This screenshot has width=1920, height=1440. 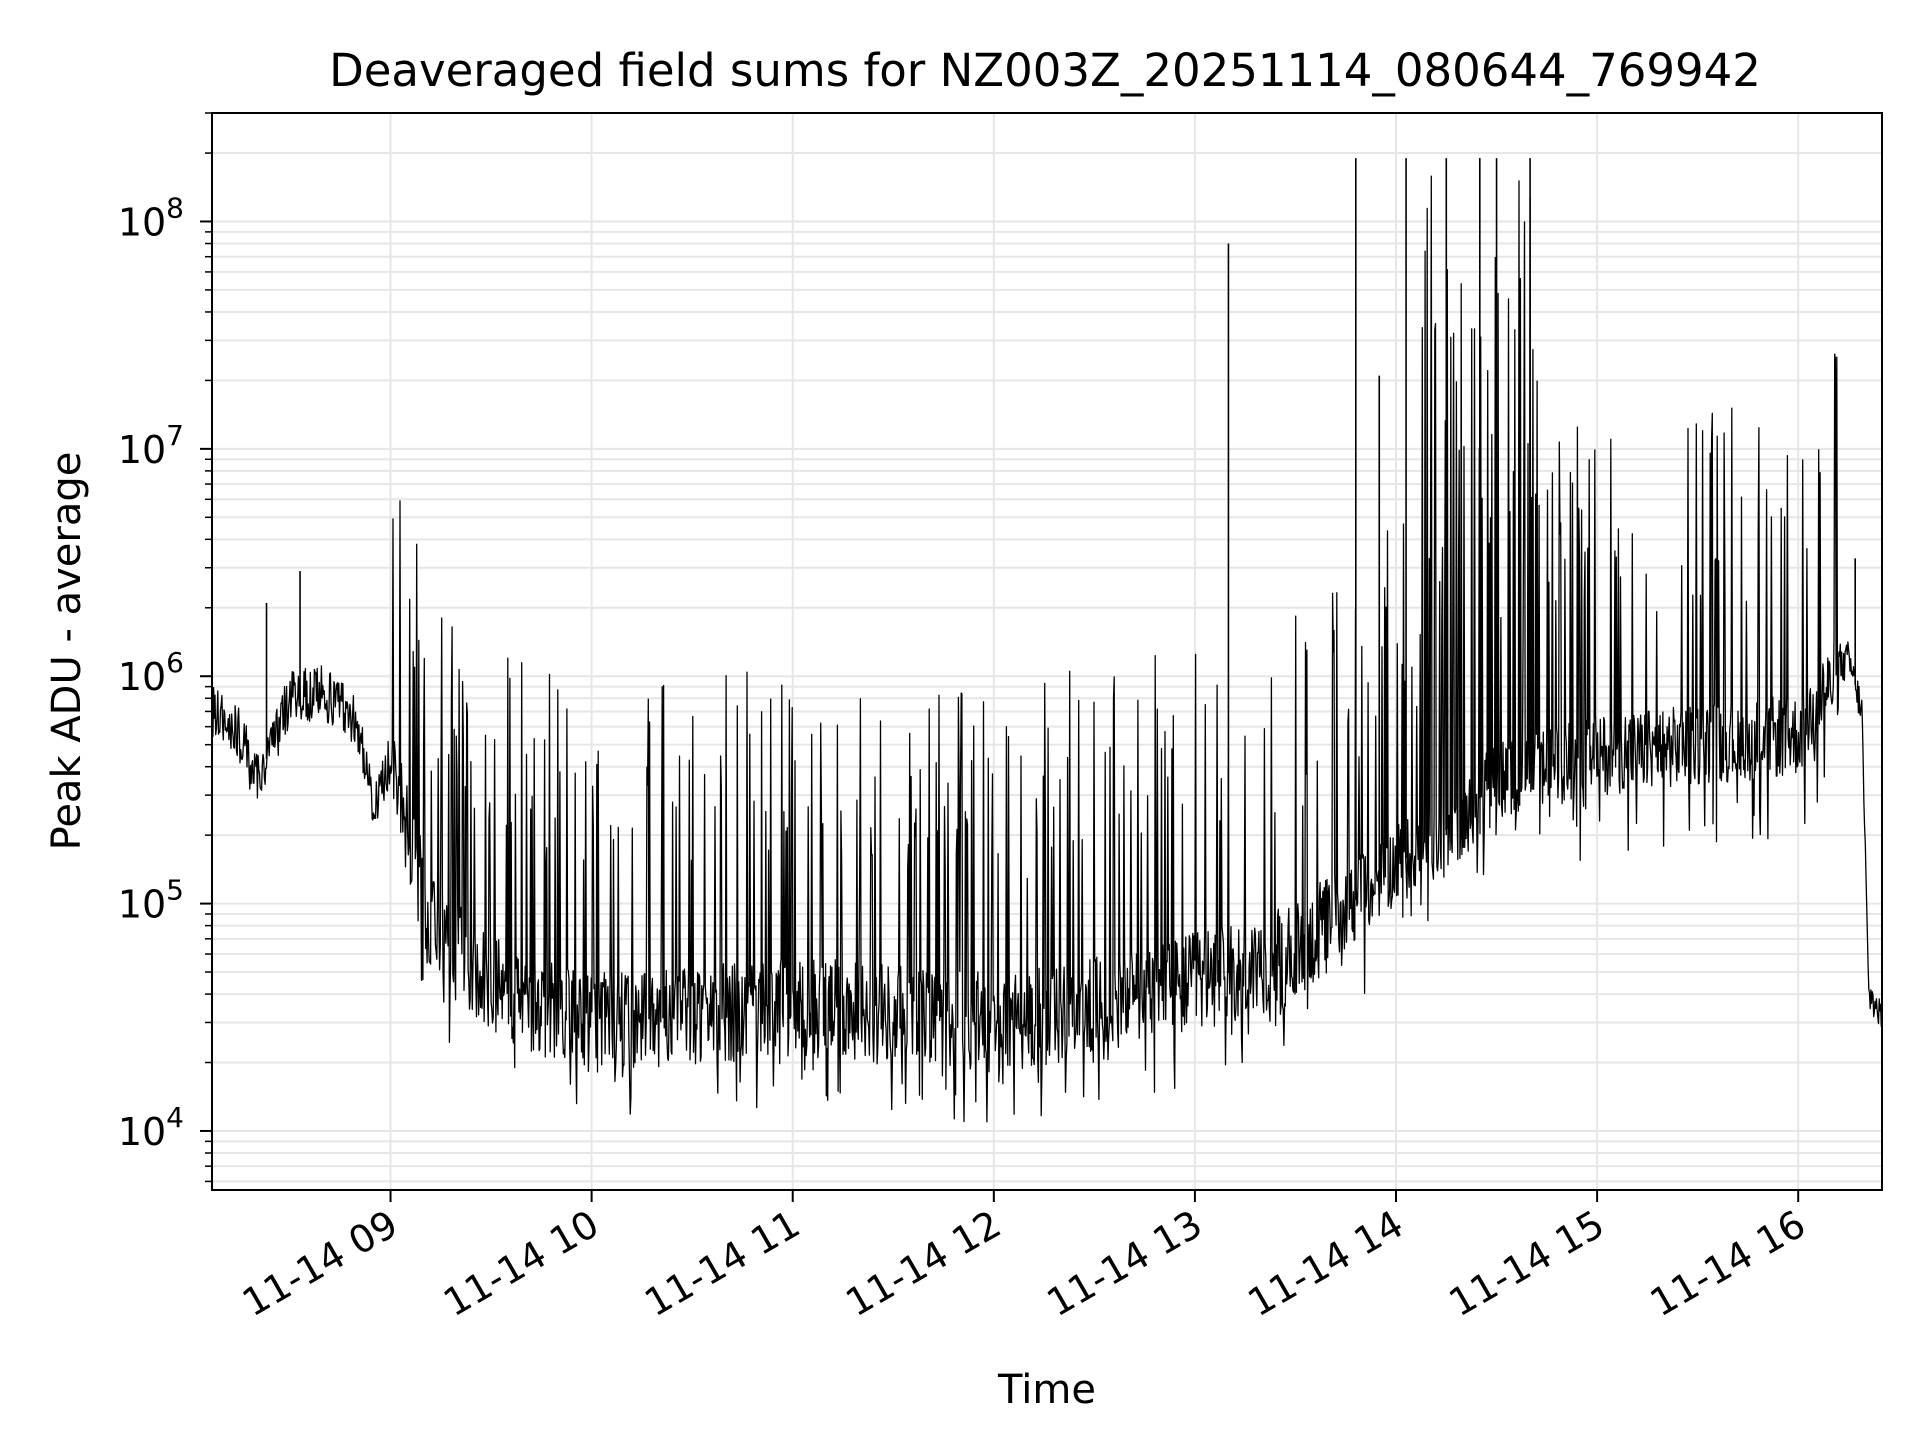 I want to click on y-tick-label: 104, so click(x=151, y=1127).